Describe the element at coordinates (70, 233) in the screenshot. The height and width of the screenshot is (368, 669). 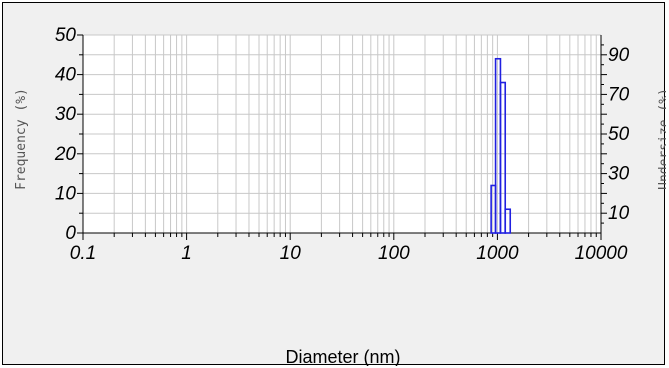
I see `y-tick-label: 0` at that location.